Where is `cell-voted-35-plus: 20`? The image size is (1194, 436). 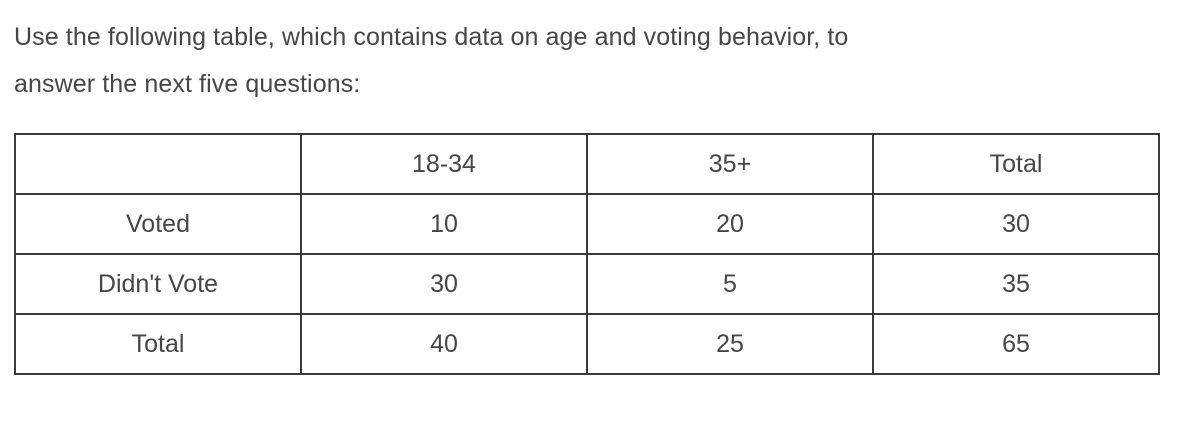
cell-voted-35-plus: 20 is located at coordinates (730, 224).